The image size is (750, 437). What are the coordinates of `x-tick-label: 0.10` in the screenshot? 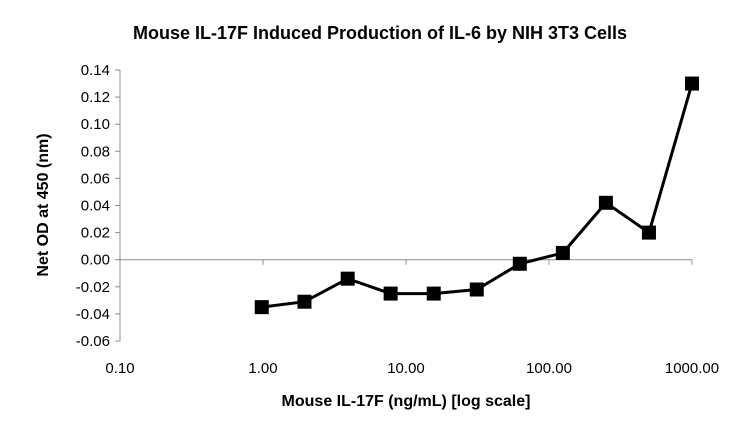 It's located at (119, 368).